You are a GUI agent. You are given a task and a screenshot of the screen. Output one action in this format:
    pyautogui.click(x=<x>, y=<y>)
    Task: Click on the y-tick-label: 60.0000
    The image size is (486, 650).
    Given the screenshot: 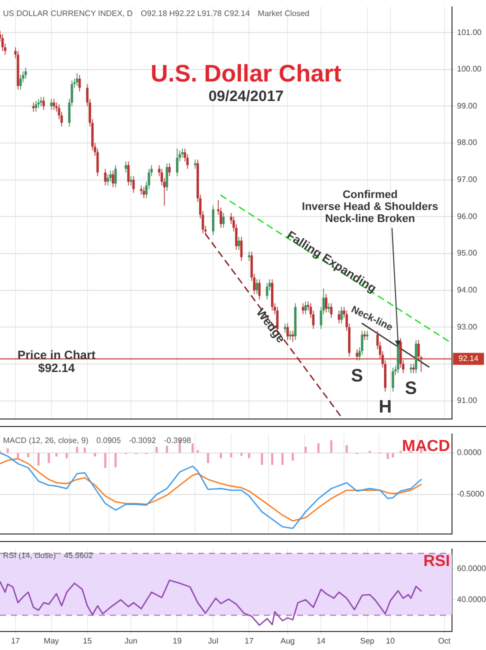 What is the action you would take?
    pyautogui.click(x=471, y=569)
    